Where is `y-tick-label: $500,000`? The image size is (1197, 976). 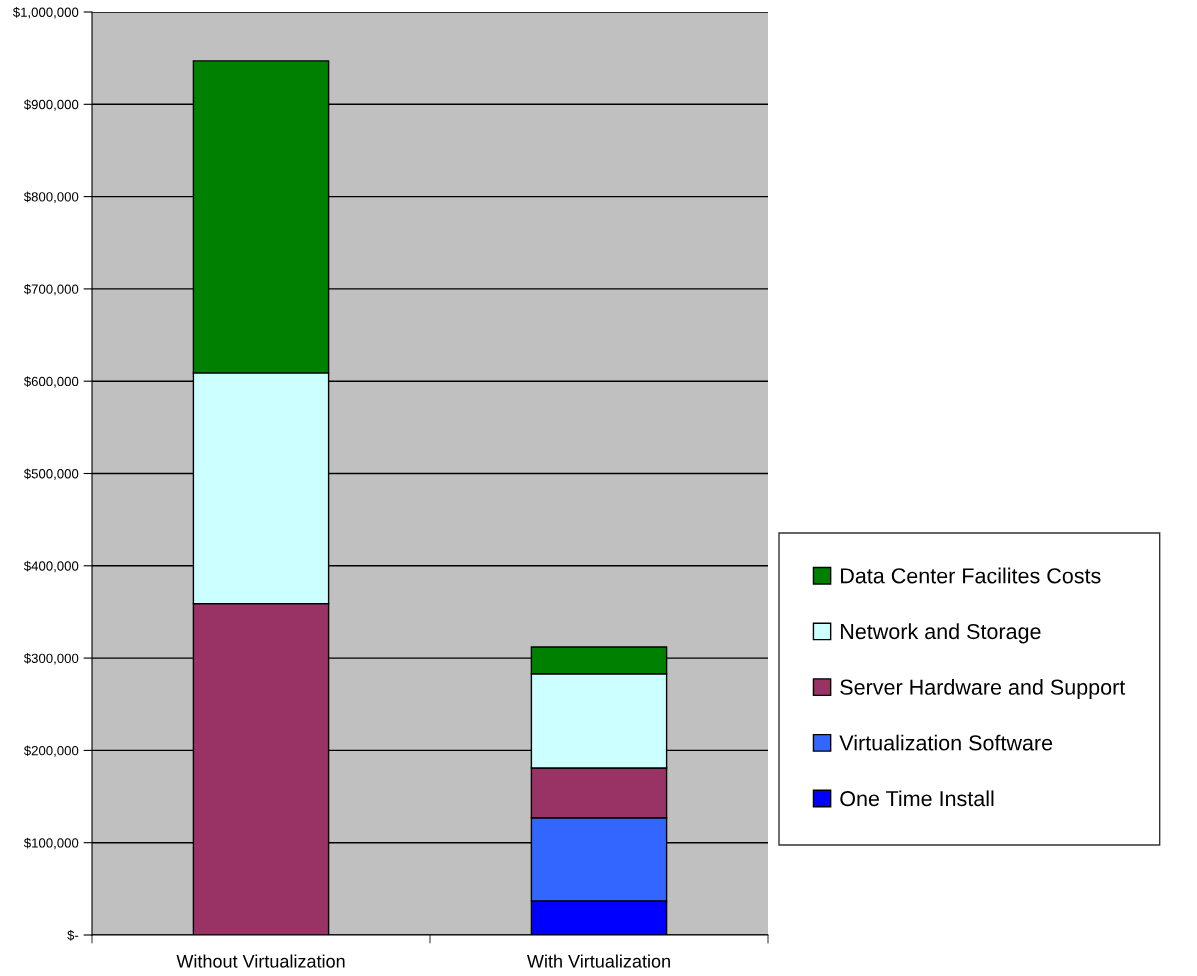 y-tick-label: $500,000 is located at coordinates (51, 474).